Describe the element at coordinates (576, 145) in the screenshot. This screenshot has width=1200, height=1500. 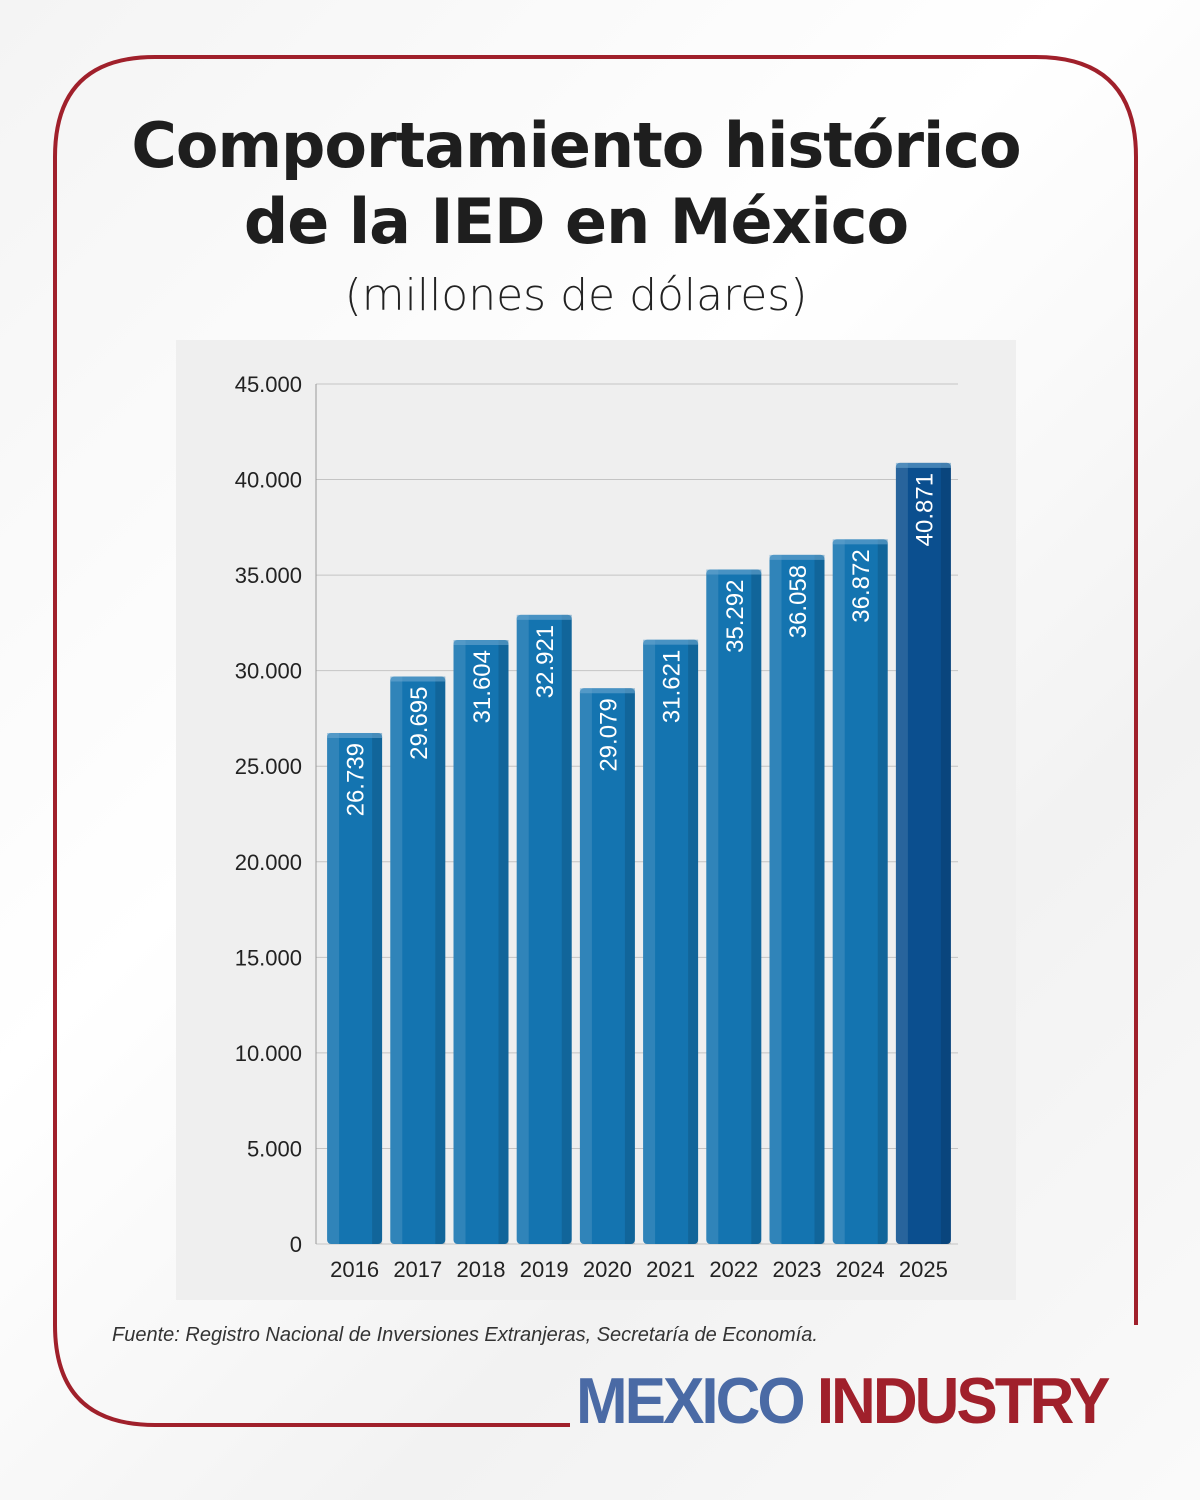
I see `title-line-1: Comportamiento histórico` at that location.